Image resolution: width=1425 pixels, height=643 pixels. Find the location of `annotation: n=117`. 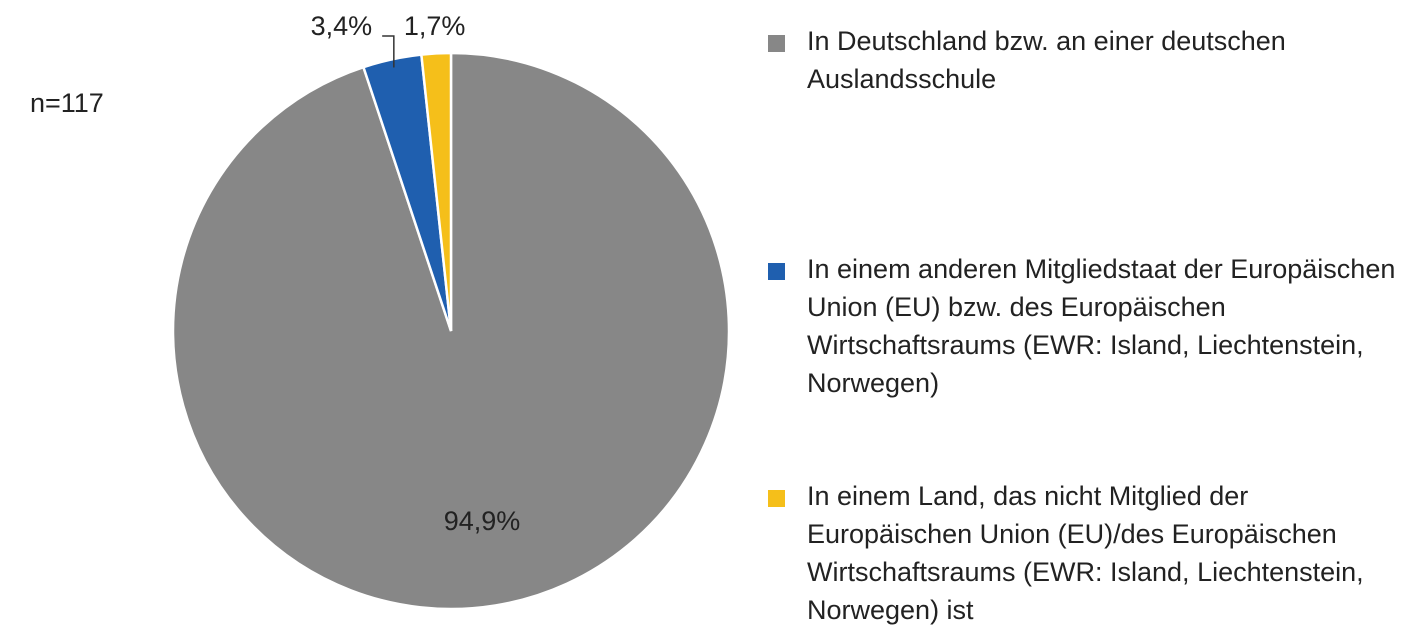

annotation: n=117 is located at coordinates (67, 103).